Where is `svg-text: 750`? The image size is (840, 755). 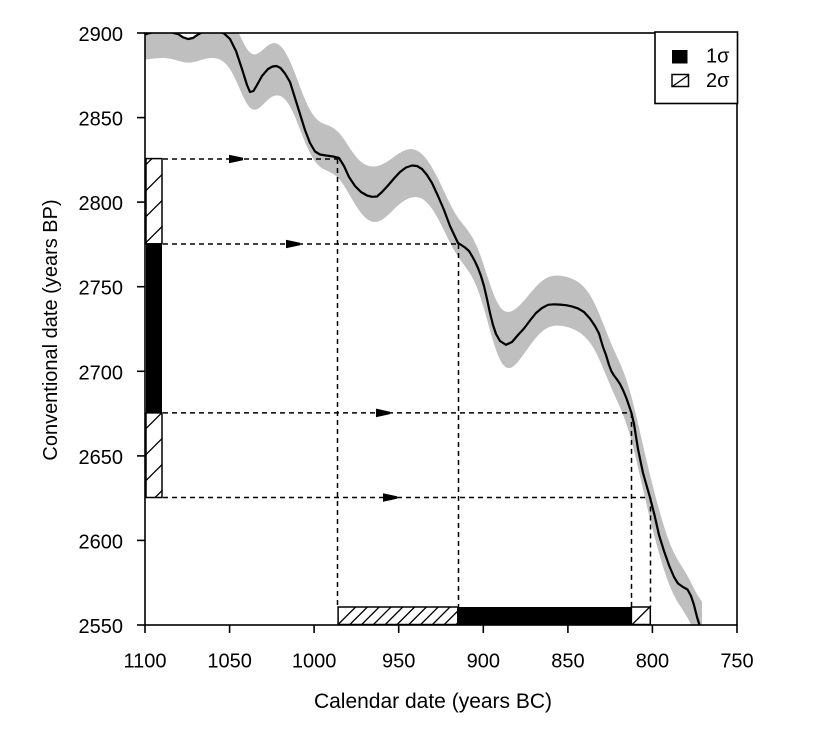 svg-text: 750 is located at coordinates (736, 662).